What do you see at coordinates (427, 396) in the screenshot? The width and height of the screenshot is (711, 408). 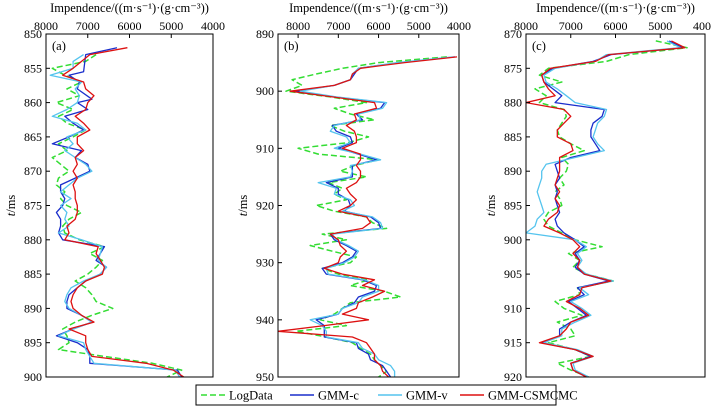 I see `legend-label-gmm-v: GMM-v` at bounding box center [427, 396].